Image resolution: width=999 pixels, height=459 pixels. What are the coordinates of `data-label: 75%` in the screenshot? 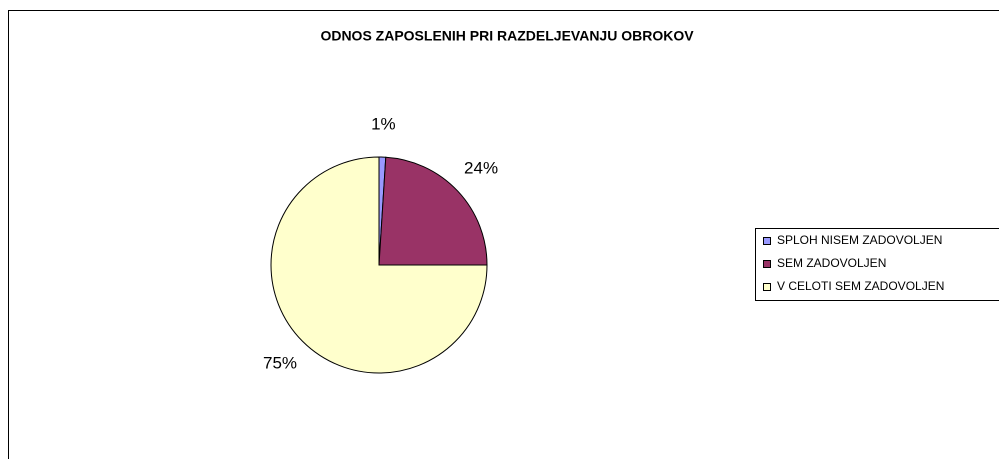 It's located at (280, 362).